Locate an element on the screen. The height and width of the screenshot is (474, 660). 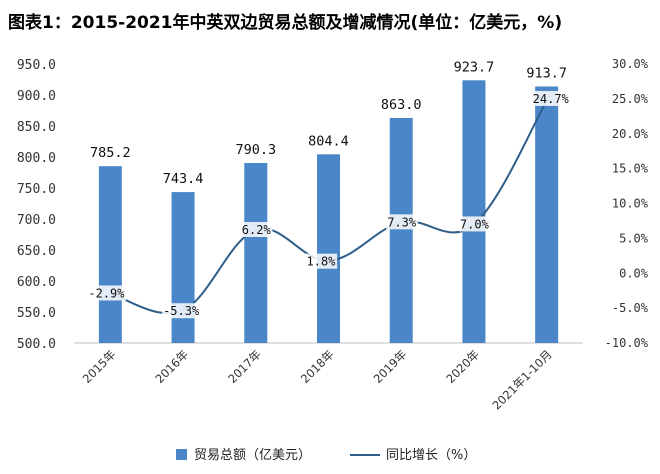
y-left-tick-label: 850.0 is located at coordinates (36, 127).